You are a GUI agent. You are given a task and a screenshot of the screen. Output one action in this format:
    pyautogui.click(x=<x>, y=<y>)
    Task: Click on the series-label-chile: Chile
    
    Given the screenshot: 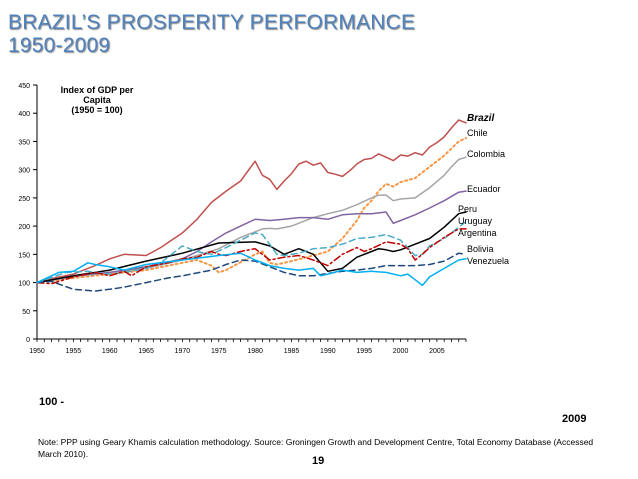 What is the action you would take?
    pyautogui.click(x=477, y=133)
    